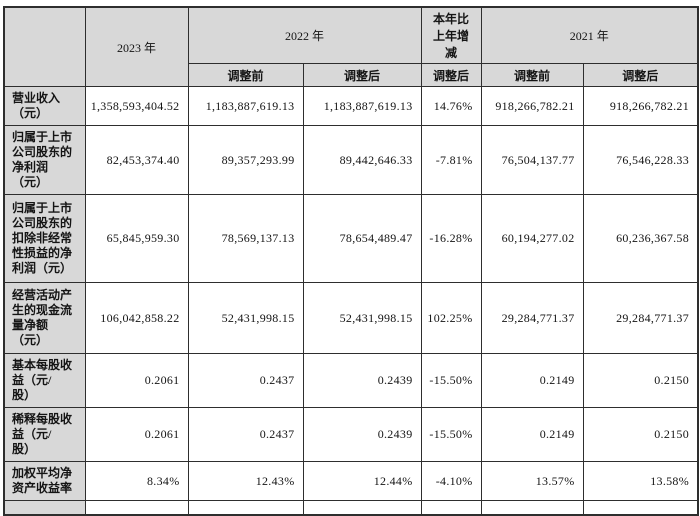 The height and width of the screenshot is (516, 700). I want to click on value-cell: 78,569,137.13, so click(245, 238).